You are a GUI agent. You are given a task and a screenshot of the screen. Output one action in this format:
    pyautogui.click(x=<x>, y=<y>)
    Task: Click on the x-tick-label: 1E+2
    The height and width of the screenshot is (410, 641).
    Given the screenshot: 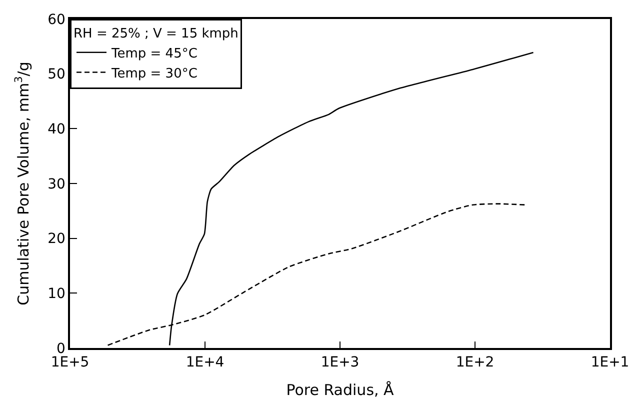 What is the action you would take?
    pyautogui.click(x=475, y=362)
    